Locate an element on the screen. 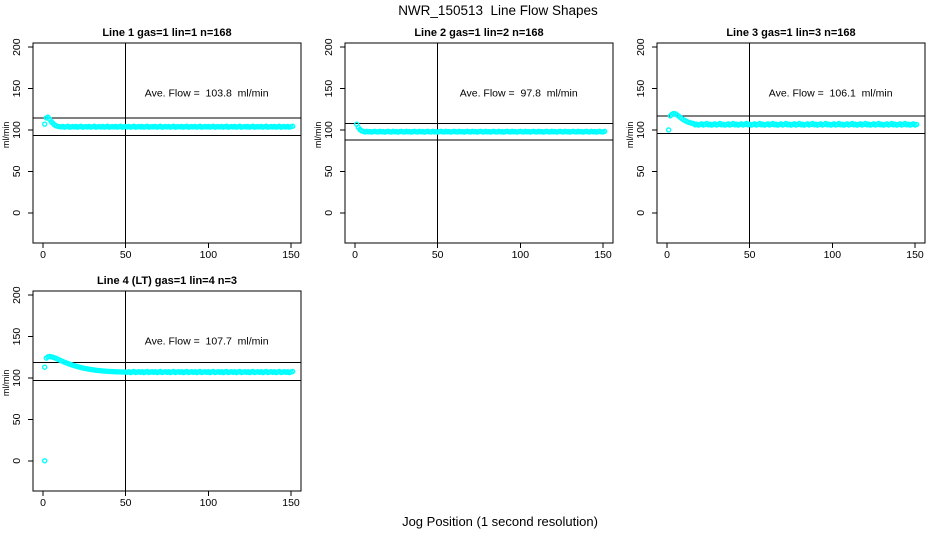 This screenshot has height=540, width=936. panel-title: Line 3 gas=1 lin=3 n=168 is located at coordinates (790, 33).